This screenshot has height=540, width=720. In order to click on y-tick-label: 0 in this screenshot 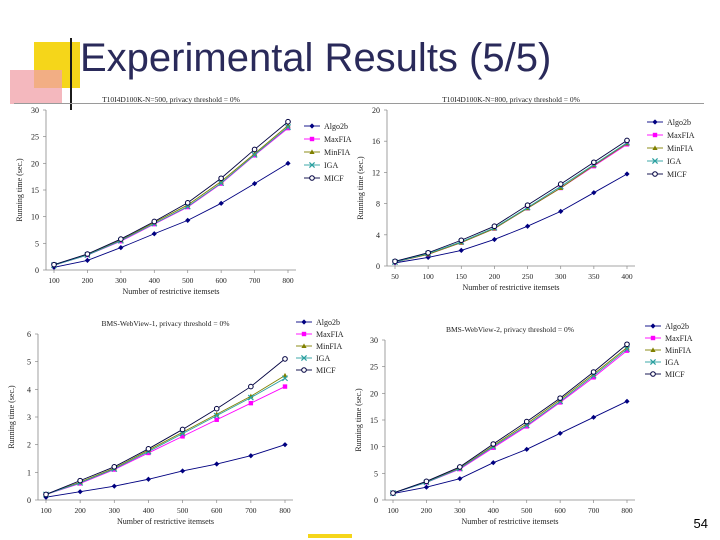, I will do `click(378, 266)`.